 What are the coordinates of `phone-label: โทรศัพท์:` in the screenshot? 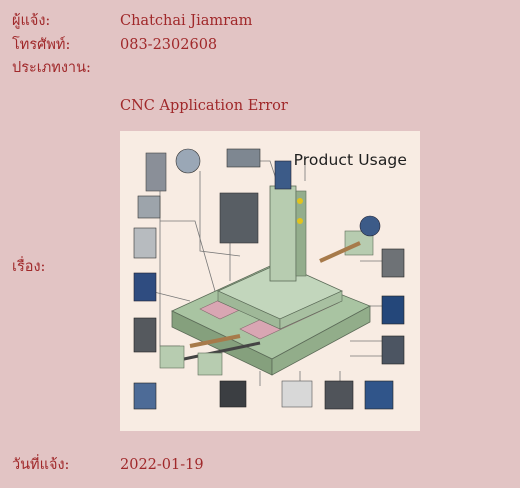 It's located at (41, 45).